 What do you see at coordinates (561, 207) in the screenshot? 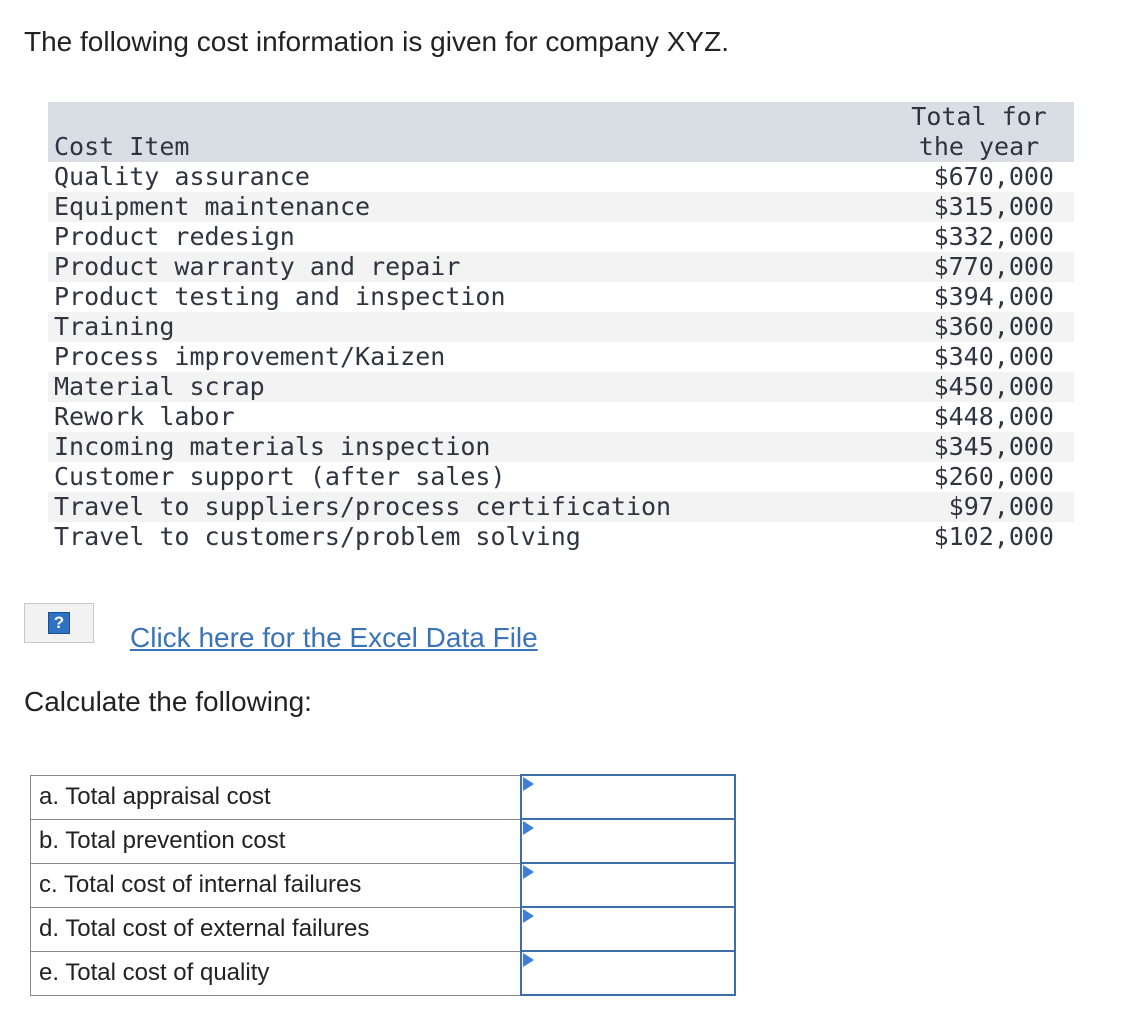
I see `table-row: Equipment maintenance $315,000` at bounding box center [561, 207].